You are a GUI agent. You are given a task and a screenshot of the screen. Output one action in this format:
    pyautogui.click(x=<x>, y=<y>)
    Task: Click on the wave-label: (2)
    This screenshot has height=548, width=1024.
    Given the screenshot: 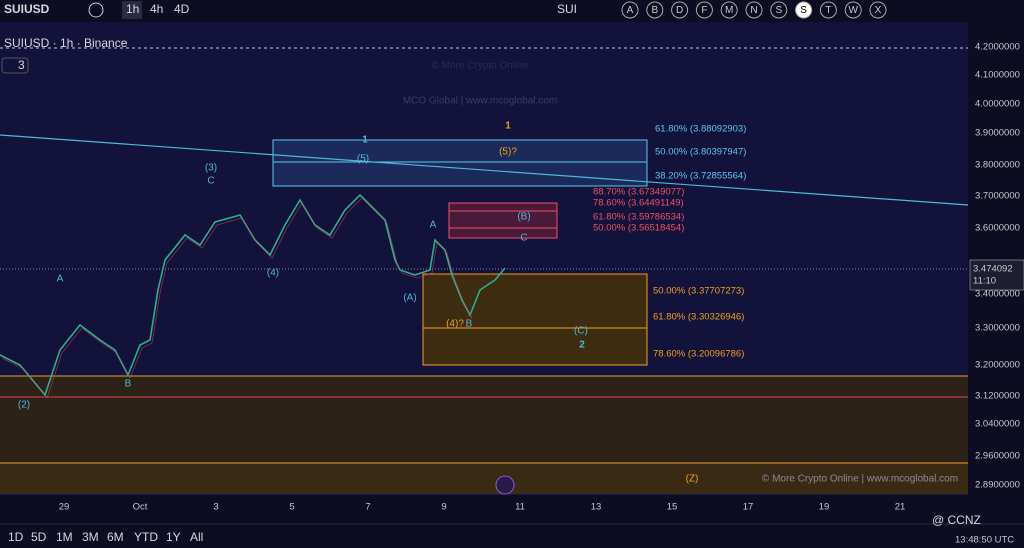 What is the action you would take?
    pyautogui.click(x=24, y=405)
    